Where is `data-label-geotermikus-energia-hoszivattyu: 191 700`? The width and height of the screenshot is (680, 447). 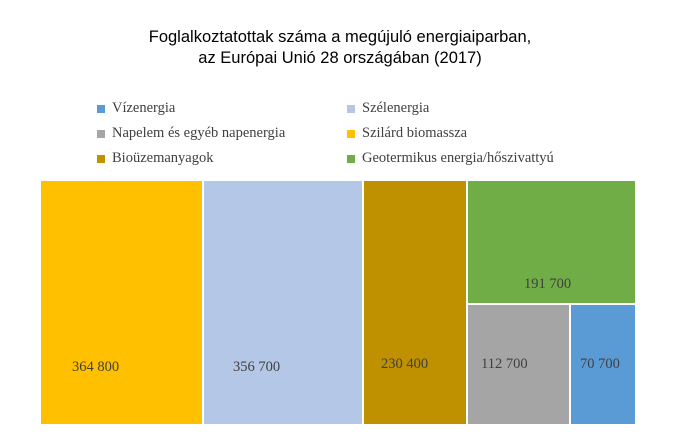 data-label-geotermikus-energia-hoszivattyu: 191 700 is located at coordinates (548, 284).